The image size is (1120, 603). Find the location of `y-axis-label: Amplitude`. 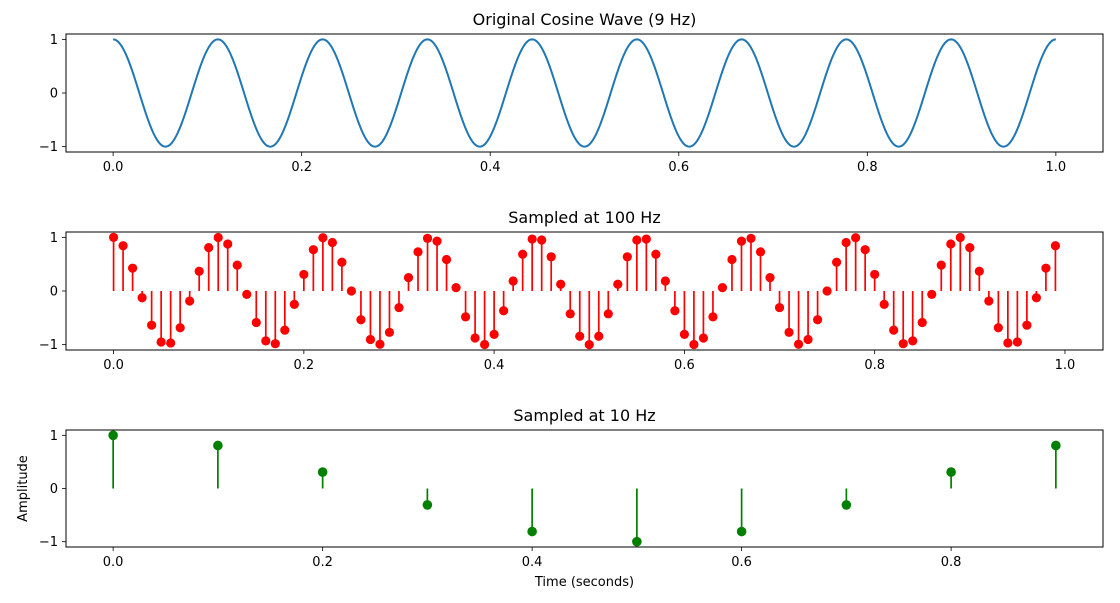

y-axis-label: Amplitude is located at coordinates (23, 488).